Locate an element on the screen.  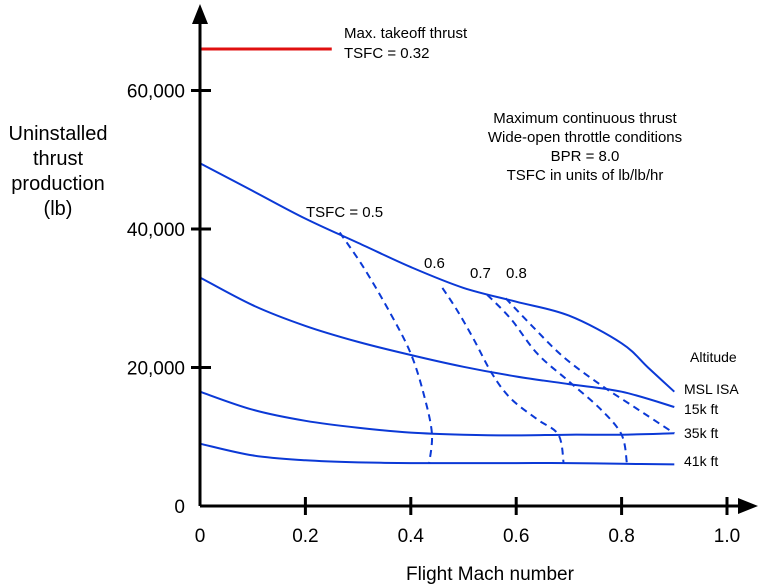
x-tick-label-0-2: 0.2 is located at coordinates (305, 536).